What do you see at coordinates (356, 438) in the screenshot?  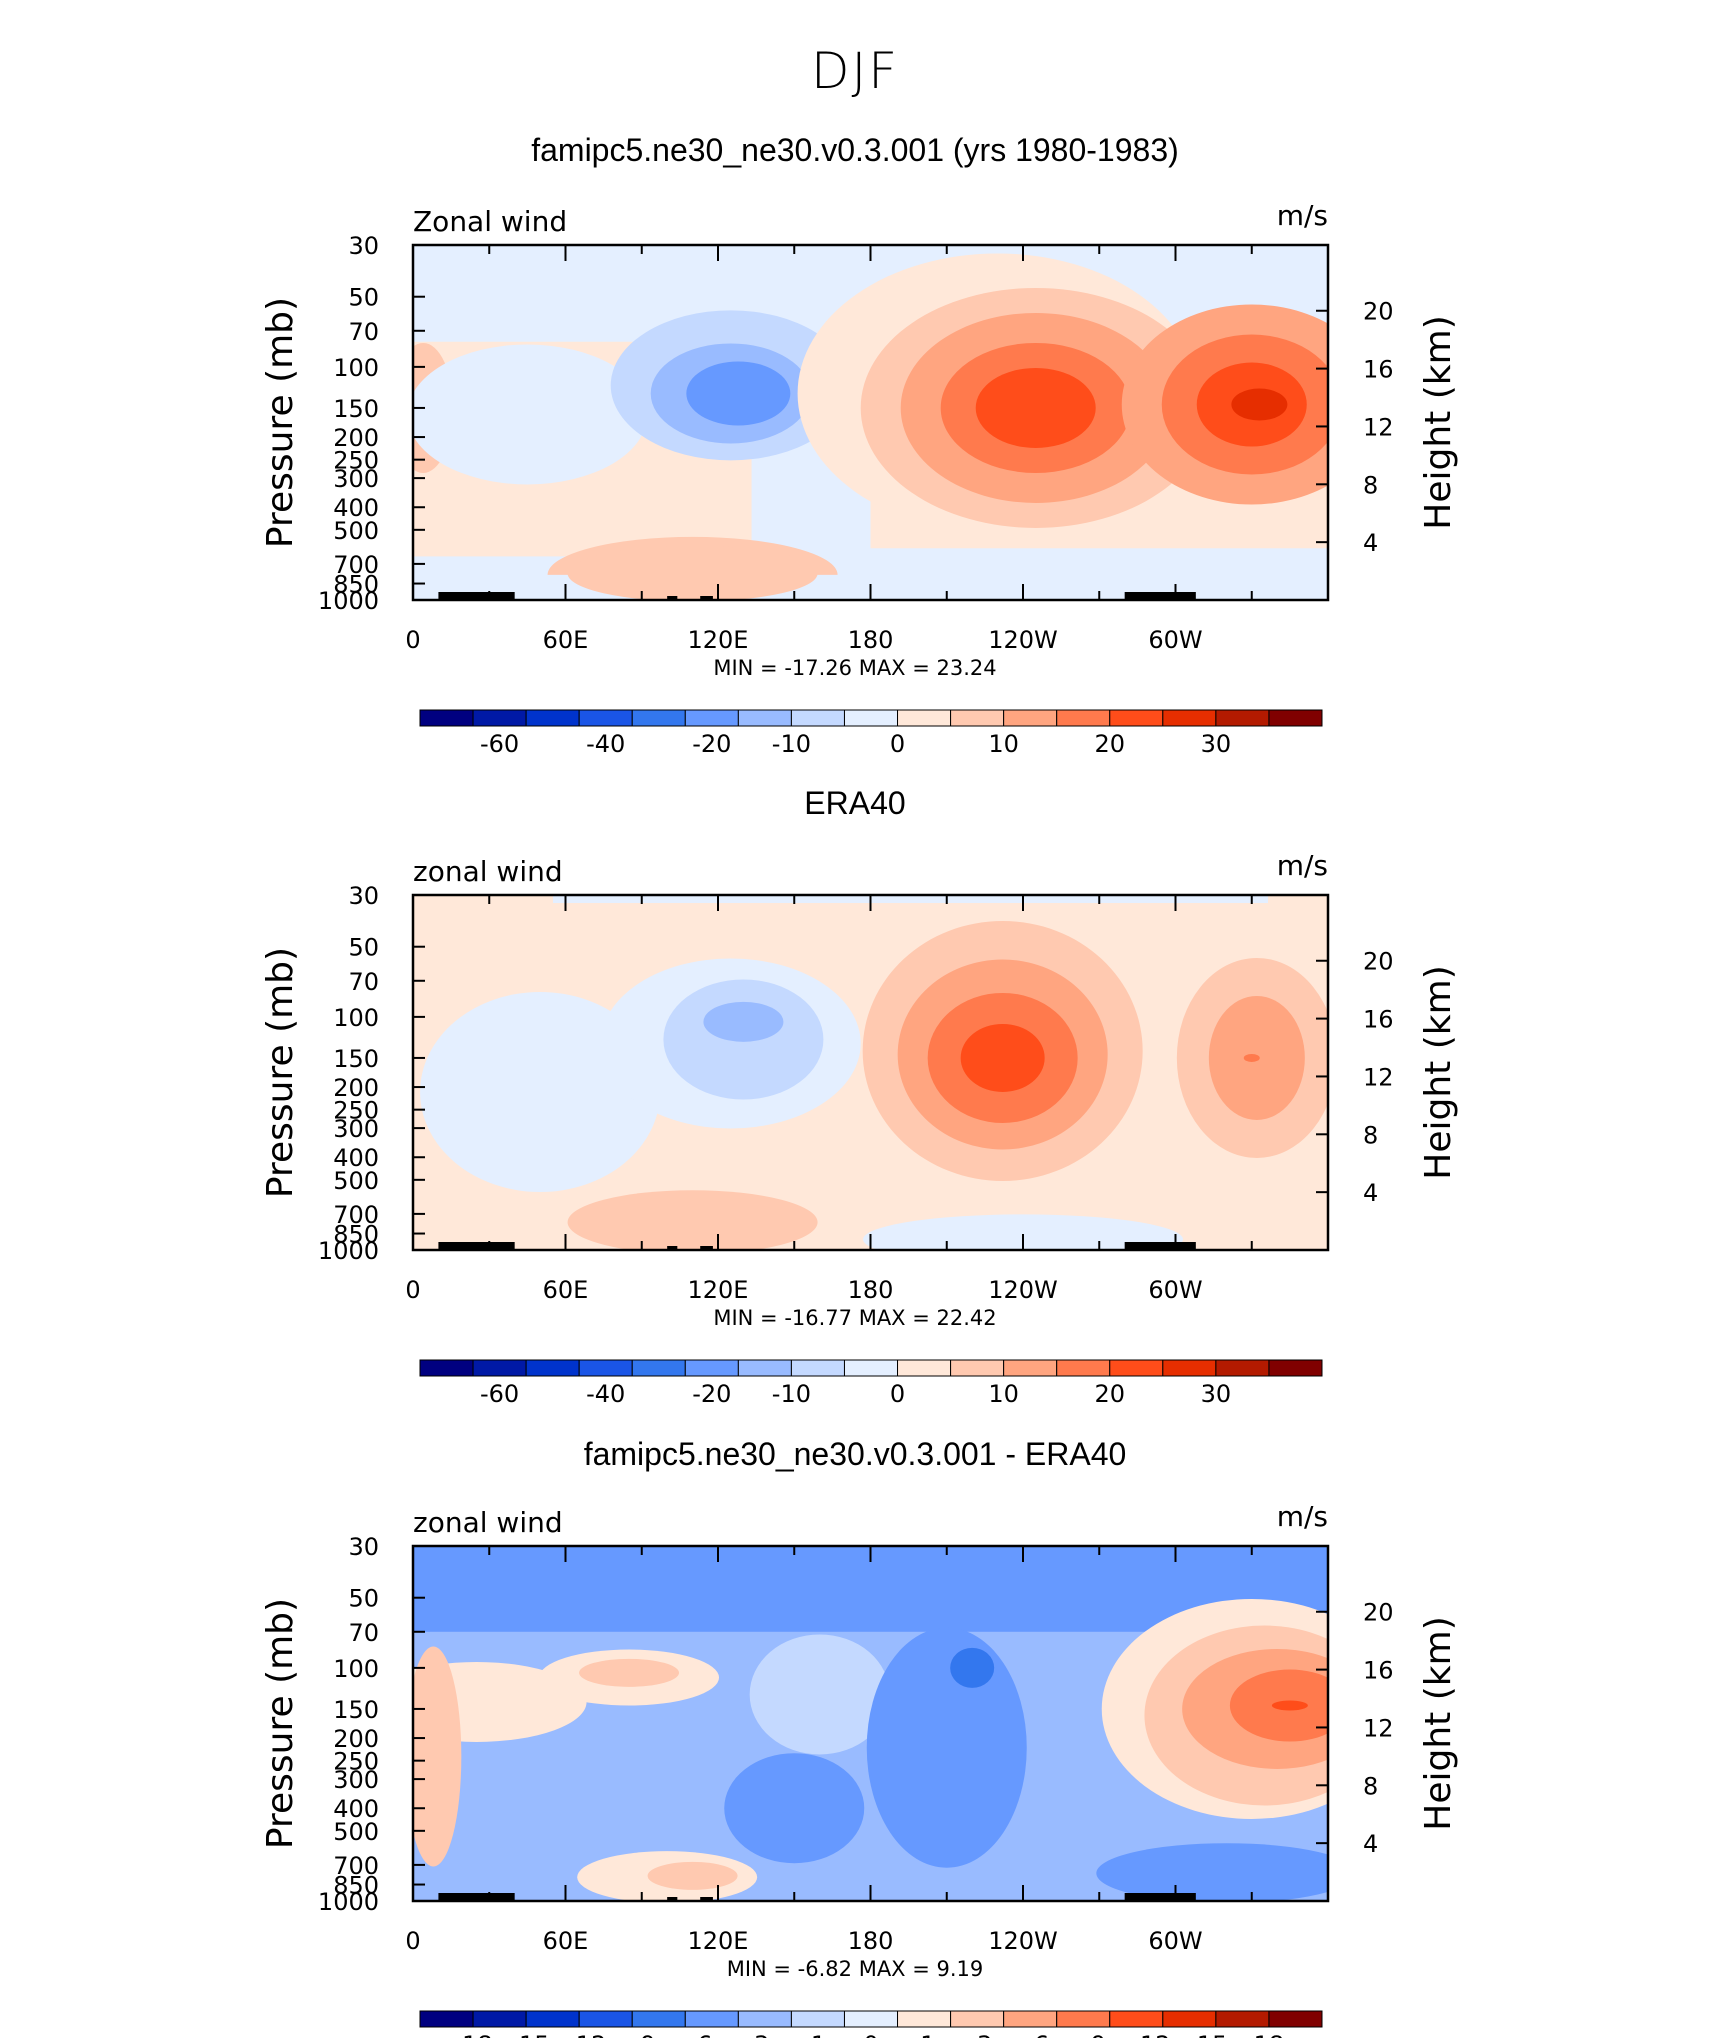 I see `y-tick-label: 200` at bounding box center [356, 438].